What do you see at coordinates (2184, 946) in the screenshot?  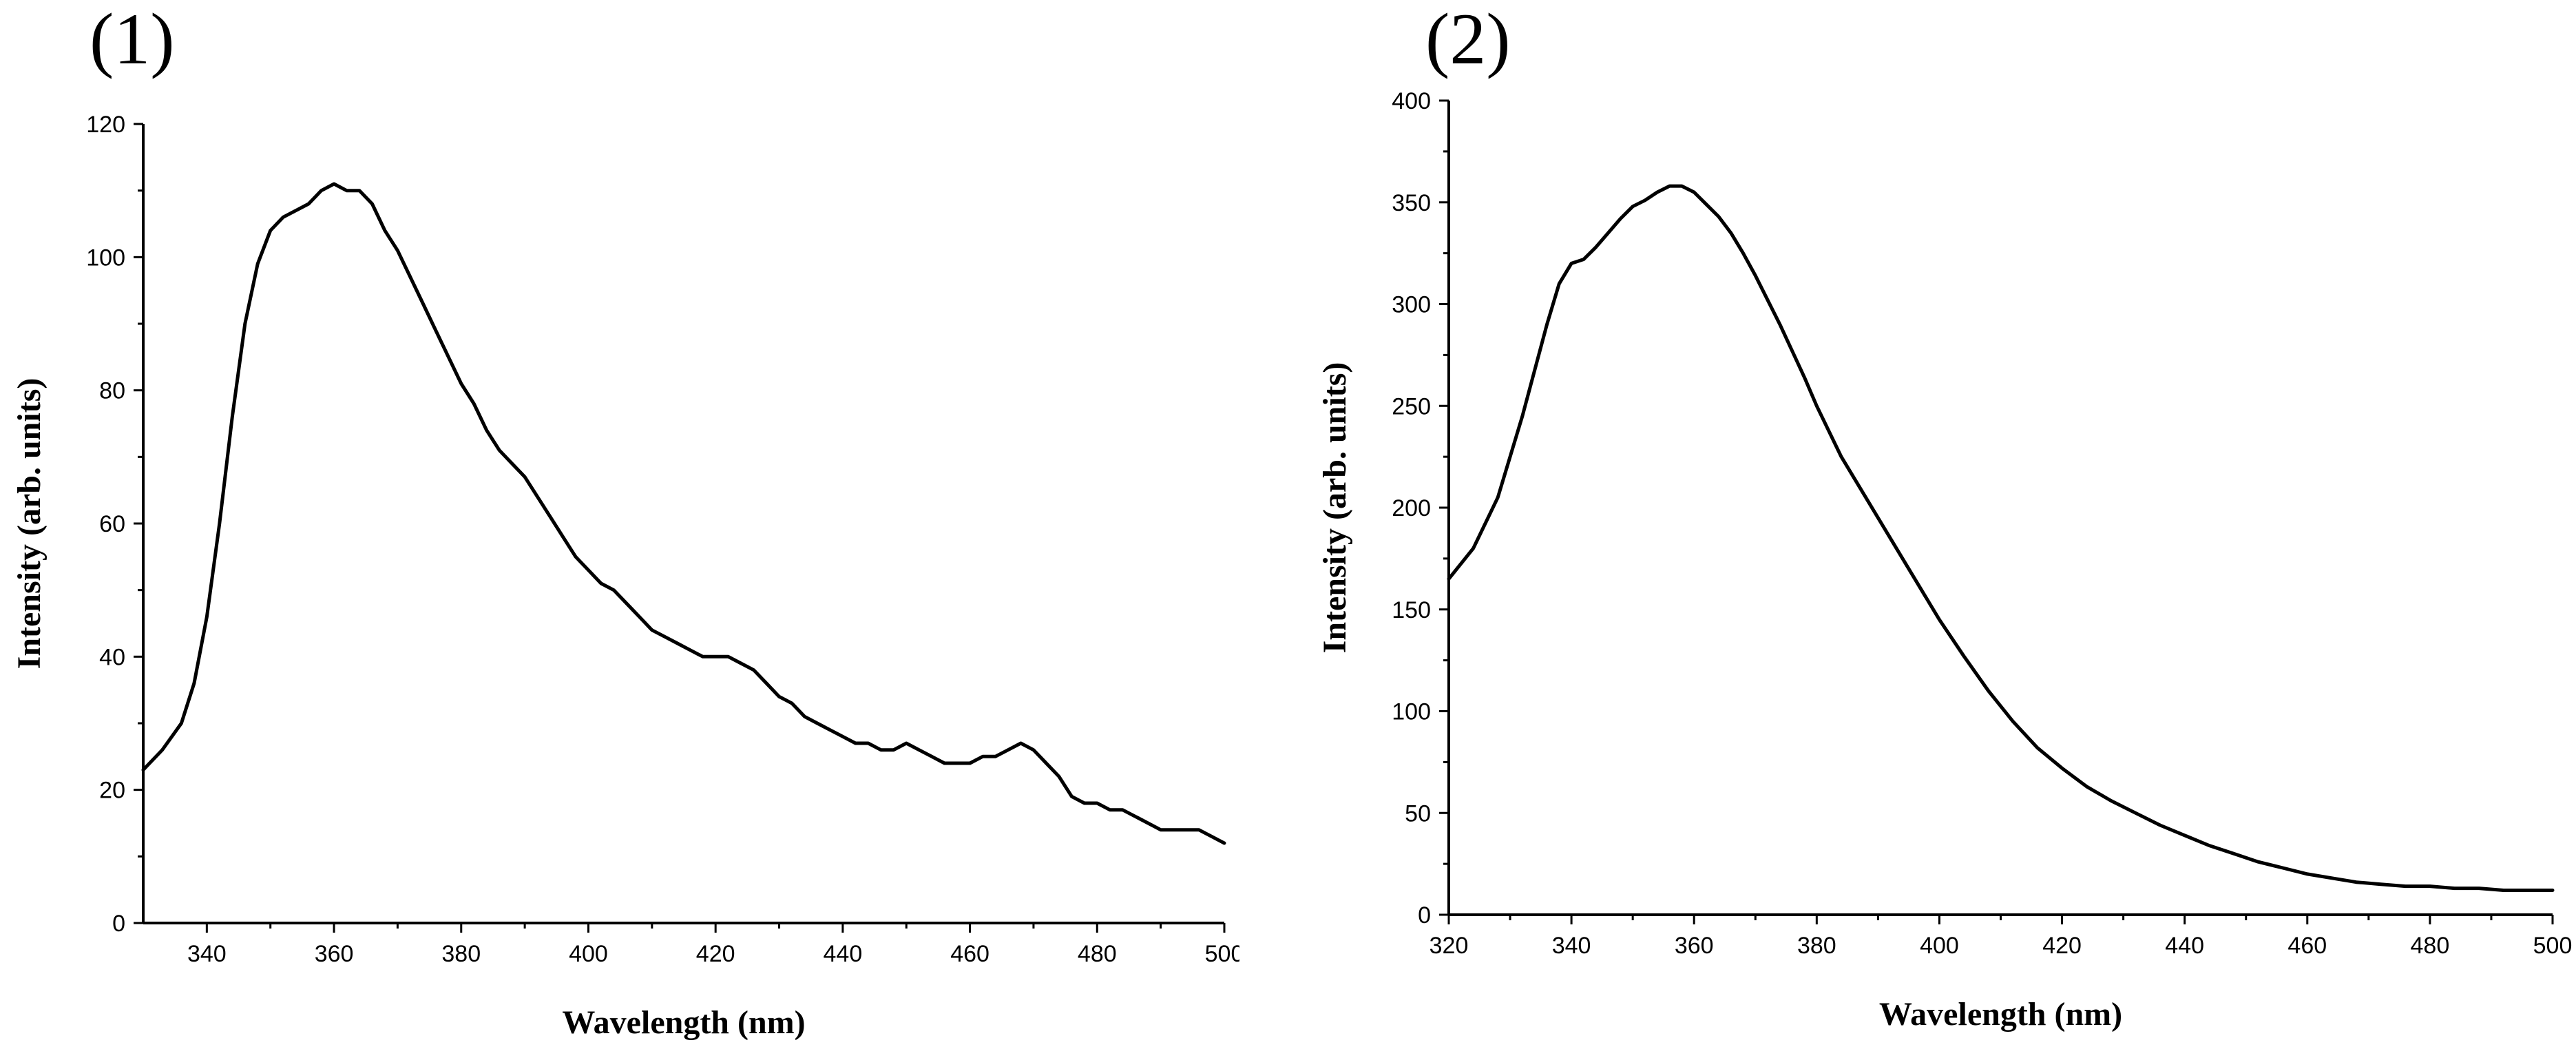 I see `x-tick-label-2: 440` at bounding box center [2184, 946].